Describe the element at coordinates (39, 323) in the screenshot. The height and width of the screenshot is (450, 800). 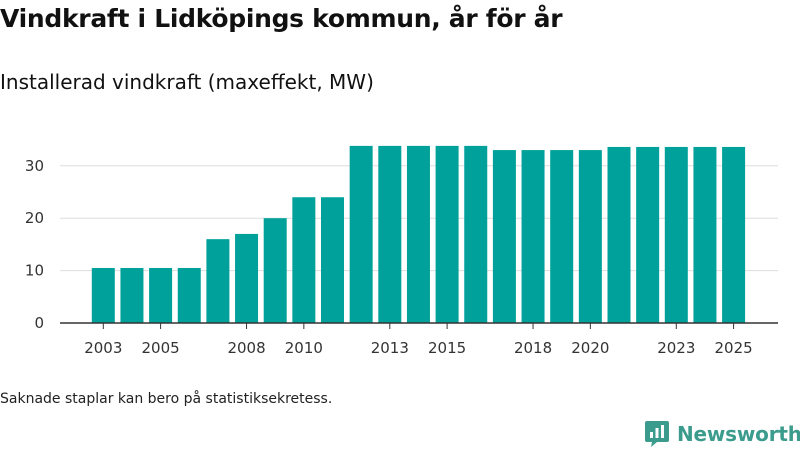
I see `y-tick-label: 0` at that location.